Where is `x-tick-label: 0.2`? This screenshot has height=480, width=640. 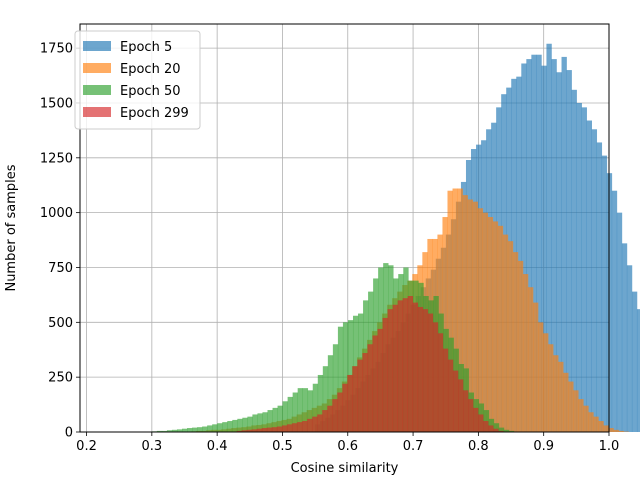
x-tick-label: 0.2 is located at coordinates (86, 446).